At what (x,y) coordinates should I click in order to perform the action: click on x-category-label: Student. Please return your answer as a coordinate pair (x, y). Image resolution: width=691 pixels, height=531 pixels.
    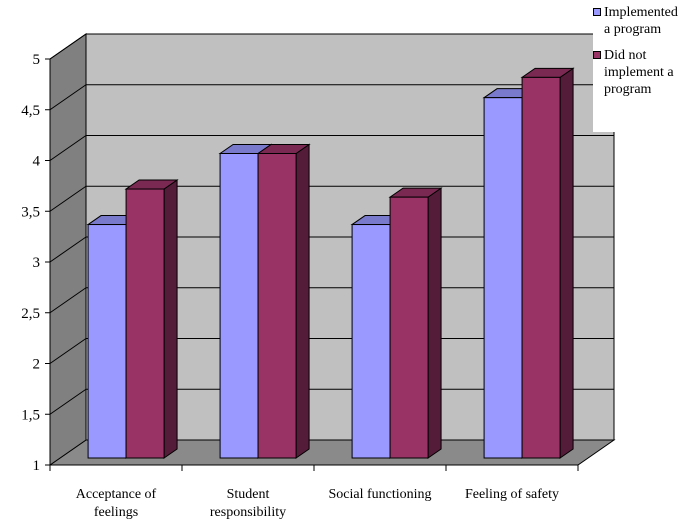
    Looking at the image, I should click on (248, 494).